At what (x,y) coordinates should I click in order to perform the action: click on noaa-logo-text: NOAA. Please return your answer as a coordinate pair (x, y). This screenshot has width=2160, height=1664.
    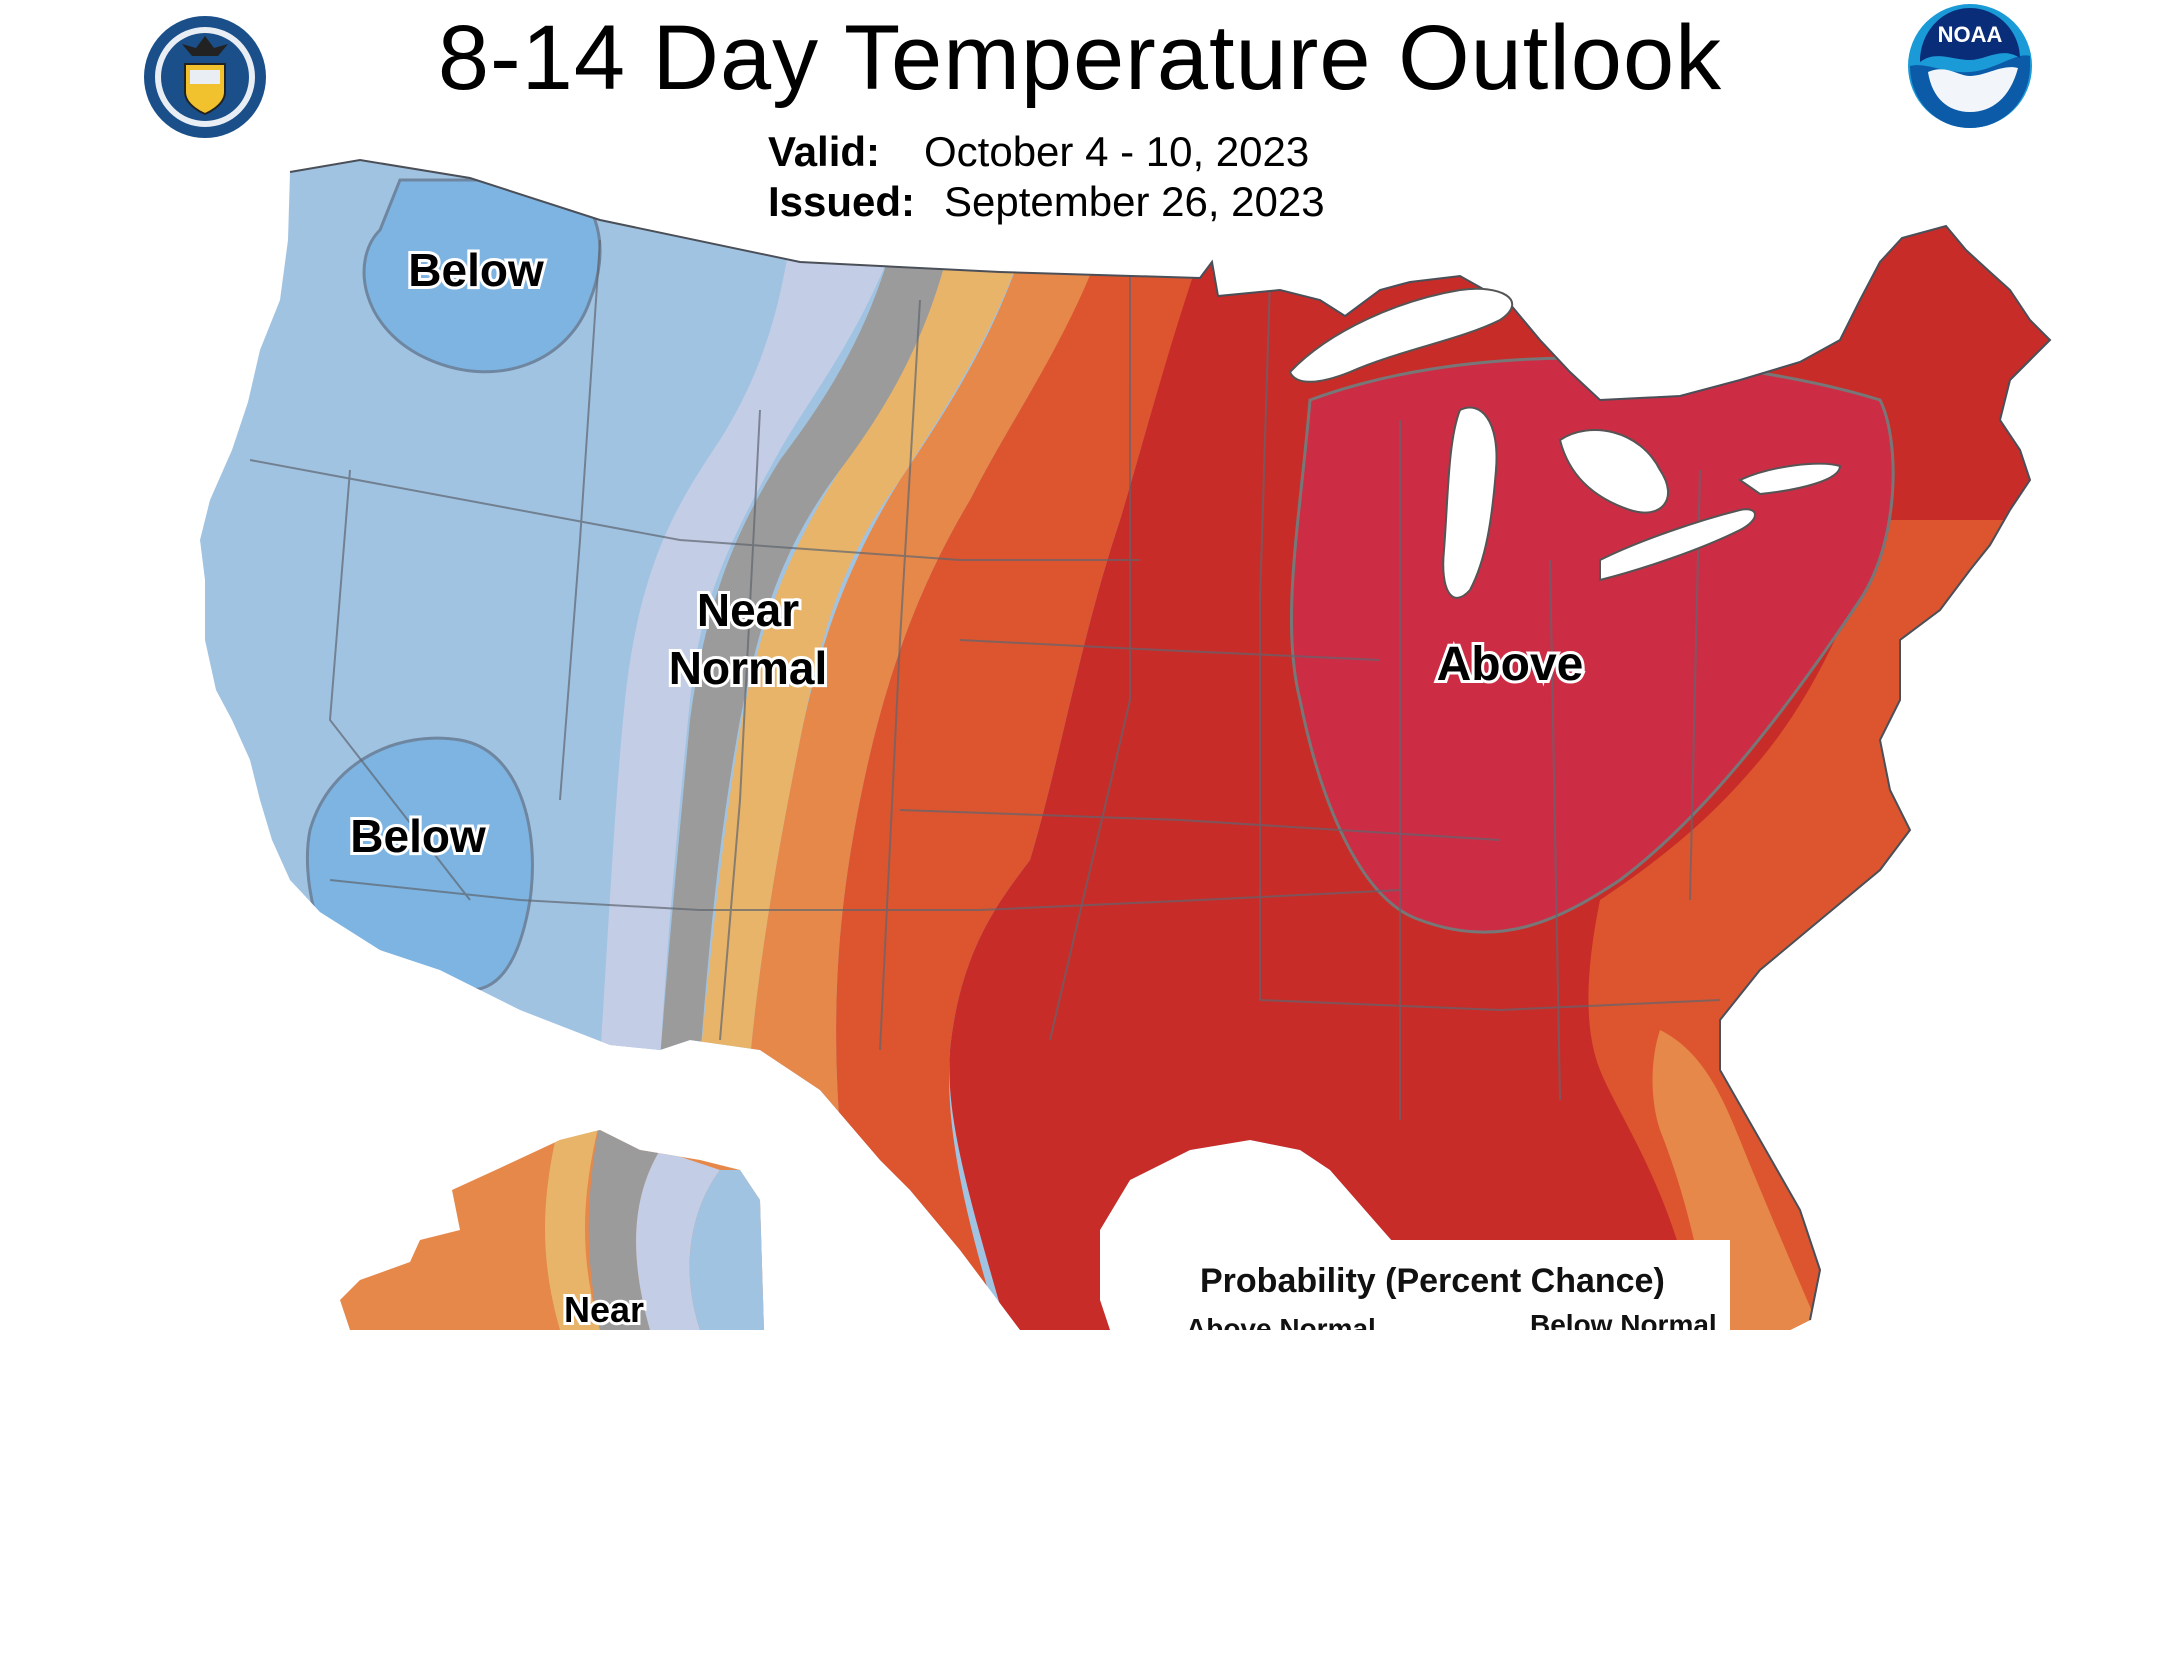
    Looking at the image, I should click on (1970, 34).